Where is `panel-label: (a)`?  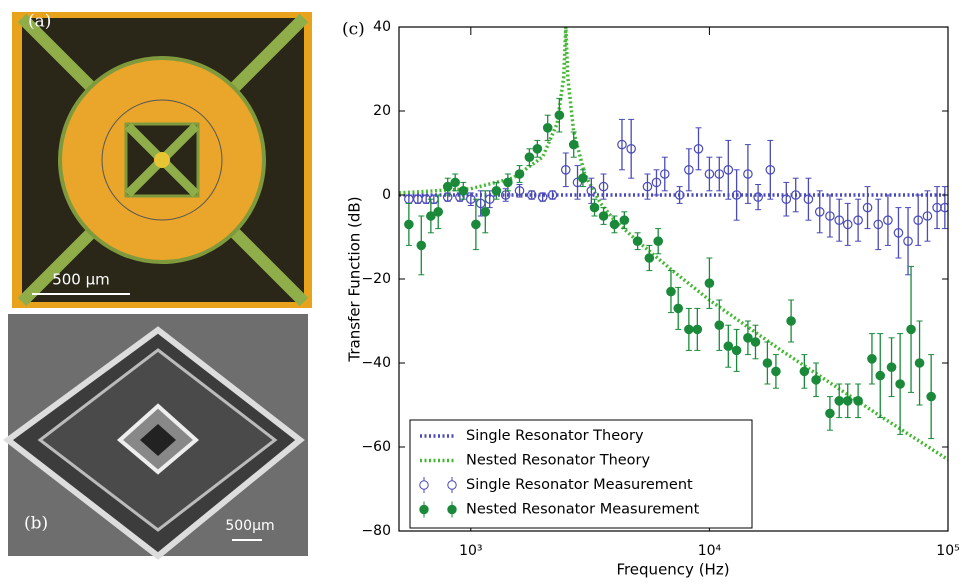
panel-label: (a) is located at coordinates (39, 22).